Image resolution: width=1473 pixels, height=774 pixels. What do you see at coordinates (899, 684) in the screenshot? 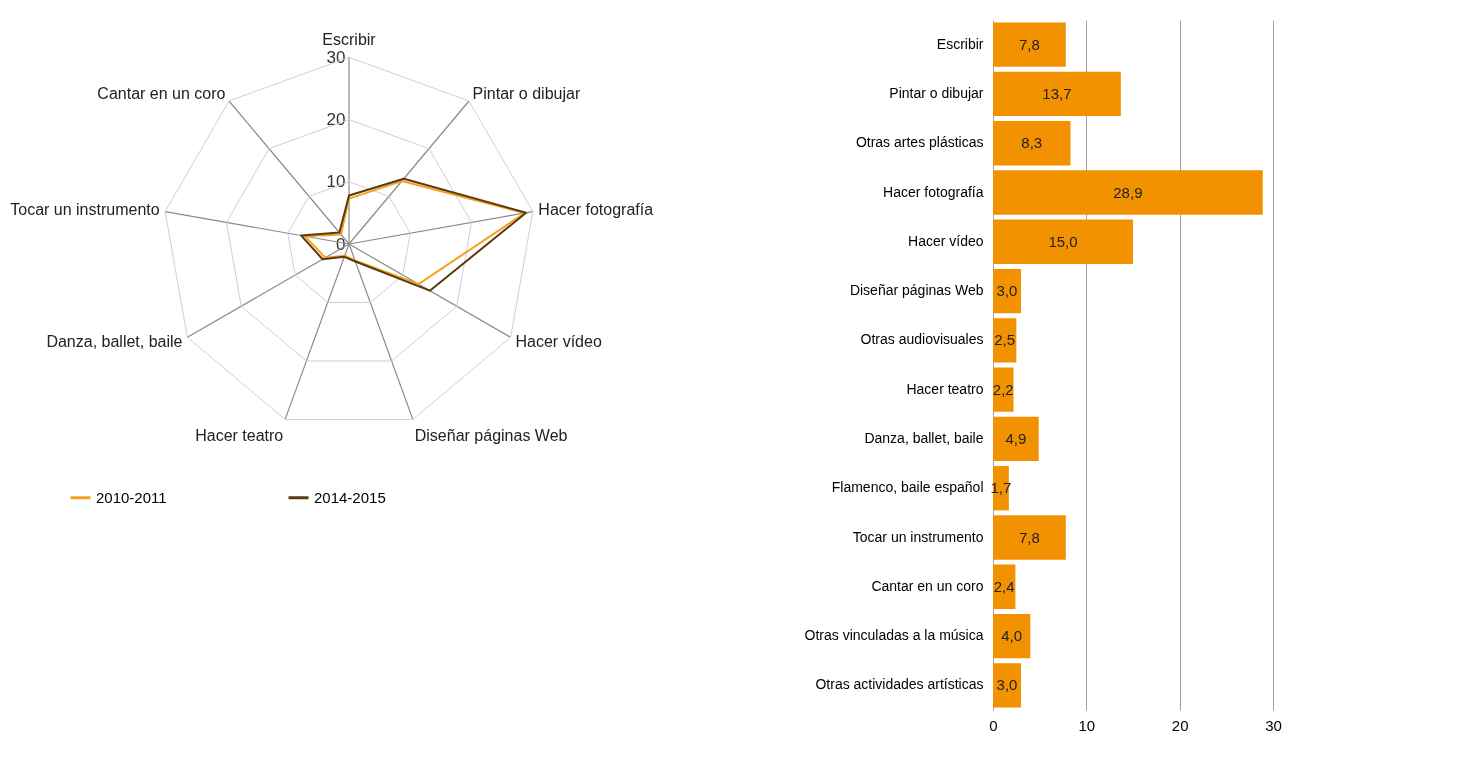
I see `y-tick-label: Otras actividades artísticas` at bounding box center [899, 684].